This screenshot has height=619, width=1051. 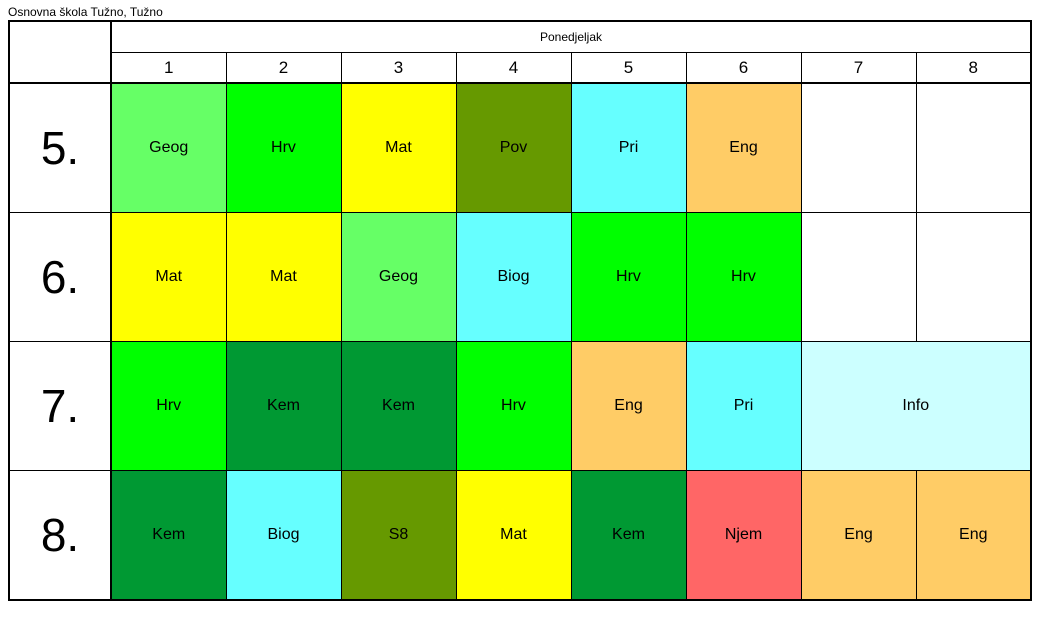 What do you see at coordinates (60, 406) in the screenshot?
I see `class-label: 7.` at bounding box center [60, 406].